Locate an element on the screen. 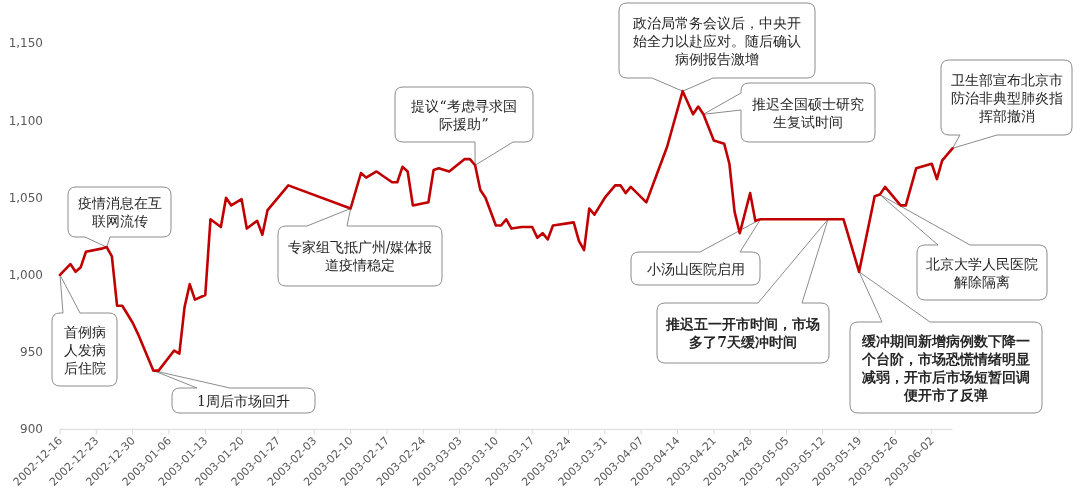  annotation: 提议“考虑寻求国际援助” is located at coordinates (464, 114).